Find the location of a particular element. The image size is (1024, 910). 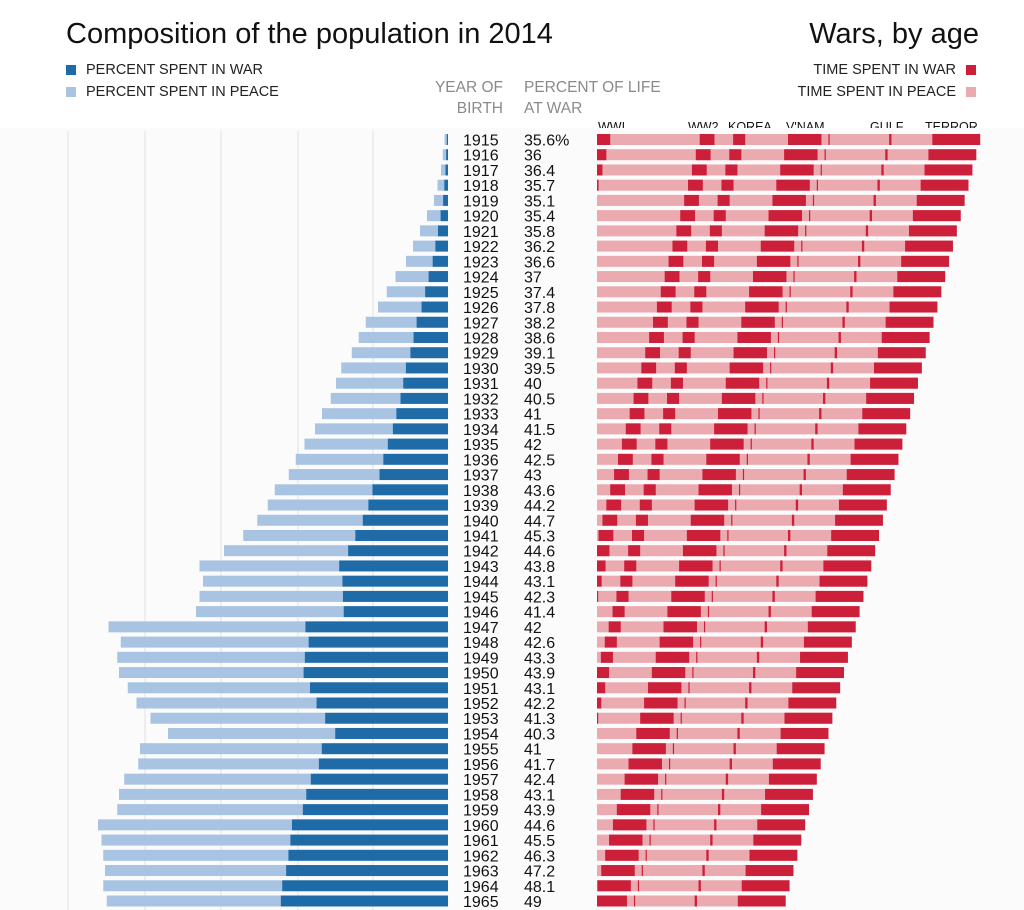

year-label-1963: 1963 is located at coordinates (481, 872).